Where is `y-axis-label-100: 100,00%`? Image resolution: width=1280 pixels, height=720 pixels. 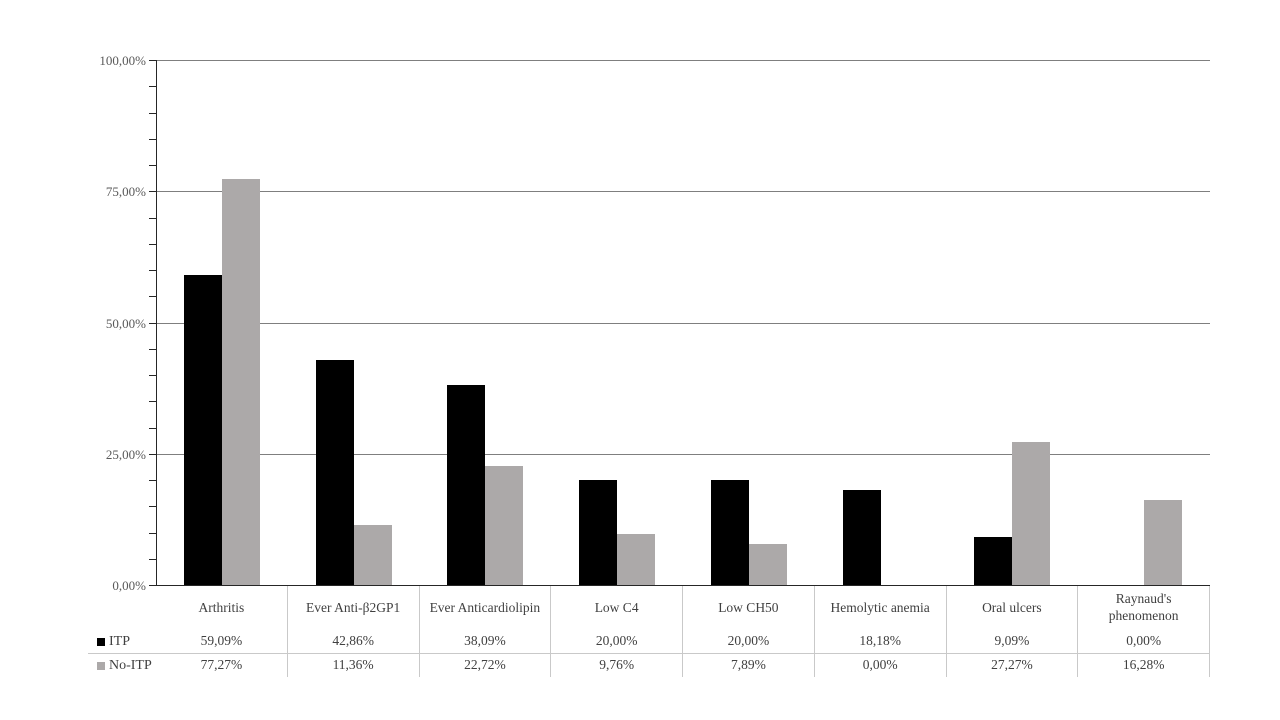
y-axis-label-100: 100,00% is located at coordinates (122, 60).